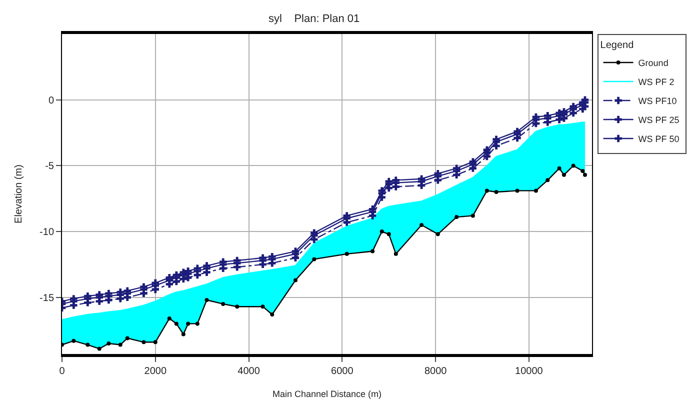 This screenshot has height=412, width=698. What do you see at coordinates (529, 371) in the screenshot?
I see `x-tick-label: 10000` at bounding box center [529, 371].